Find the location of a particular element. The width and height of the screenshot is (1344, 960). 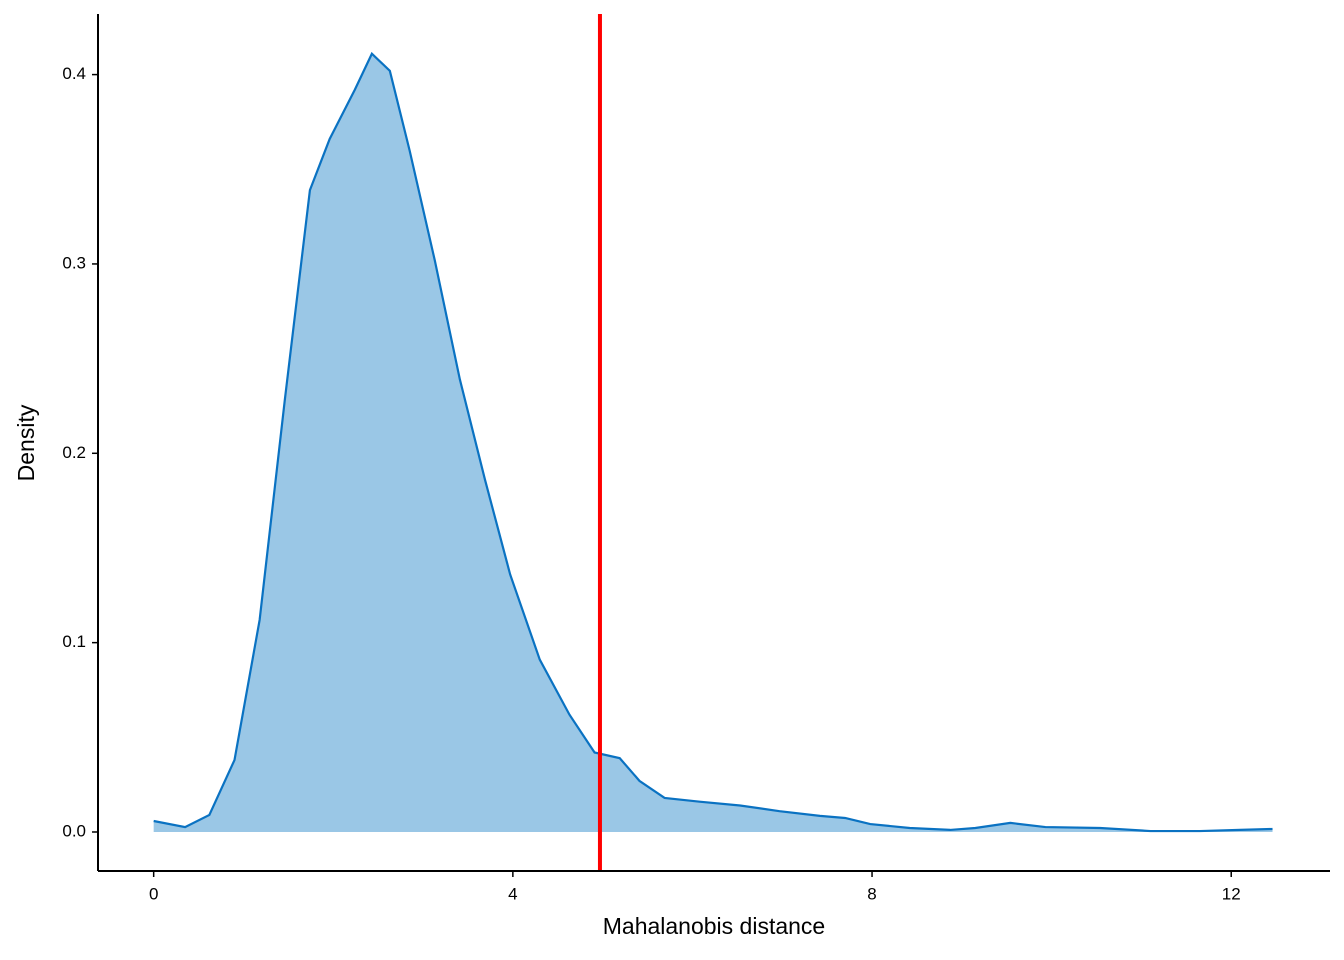

x-tick-label: 12 is located at coordinates (1231, 893).